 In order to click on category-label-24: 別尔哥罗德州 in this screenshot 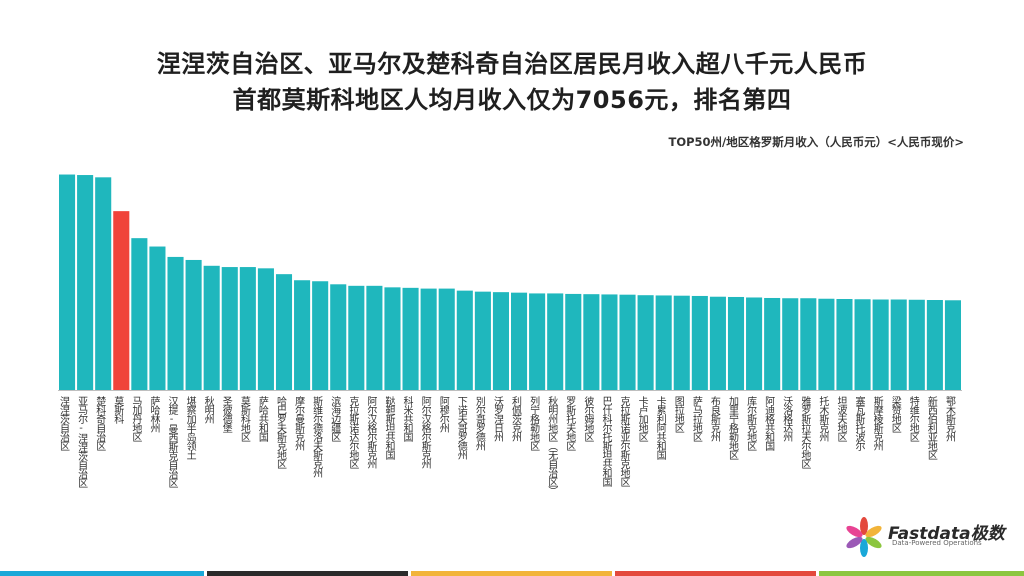, I will do `click(479, 423)`.